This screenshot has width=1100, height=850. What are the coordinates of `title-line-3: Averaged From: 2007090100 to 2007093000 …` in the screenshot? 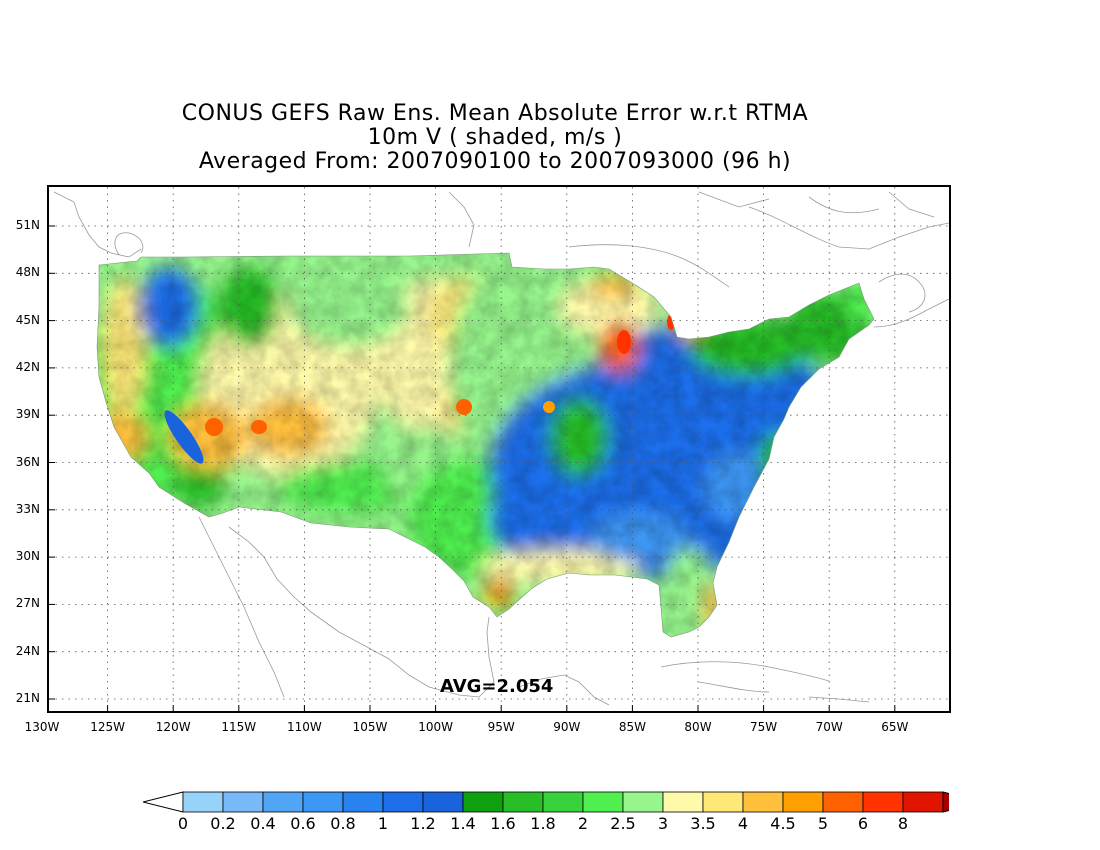 It's located at (495, 161).